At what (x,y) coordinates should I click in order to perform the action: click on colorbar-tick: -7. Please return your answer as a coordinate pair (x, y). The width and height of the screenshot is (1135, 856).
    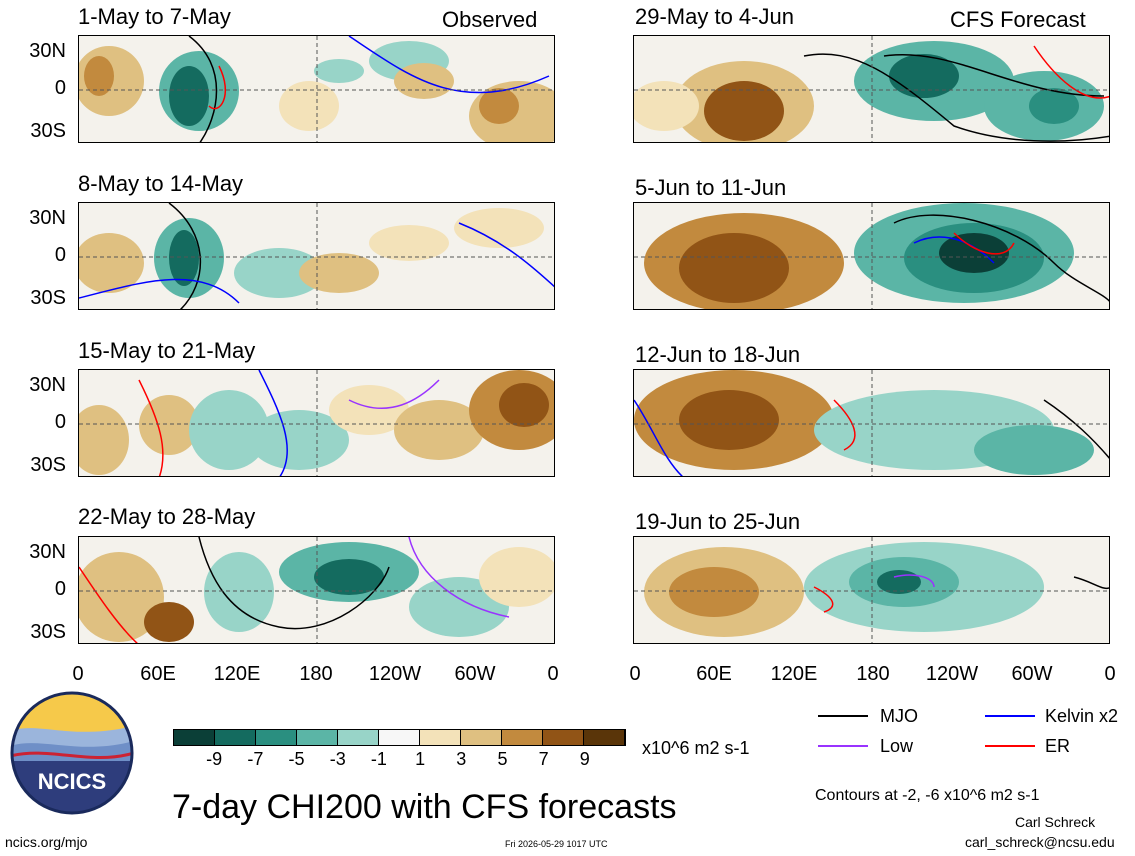
    Looking at the image, I should click on (255, 759).